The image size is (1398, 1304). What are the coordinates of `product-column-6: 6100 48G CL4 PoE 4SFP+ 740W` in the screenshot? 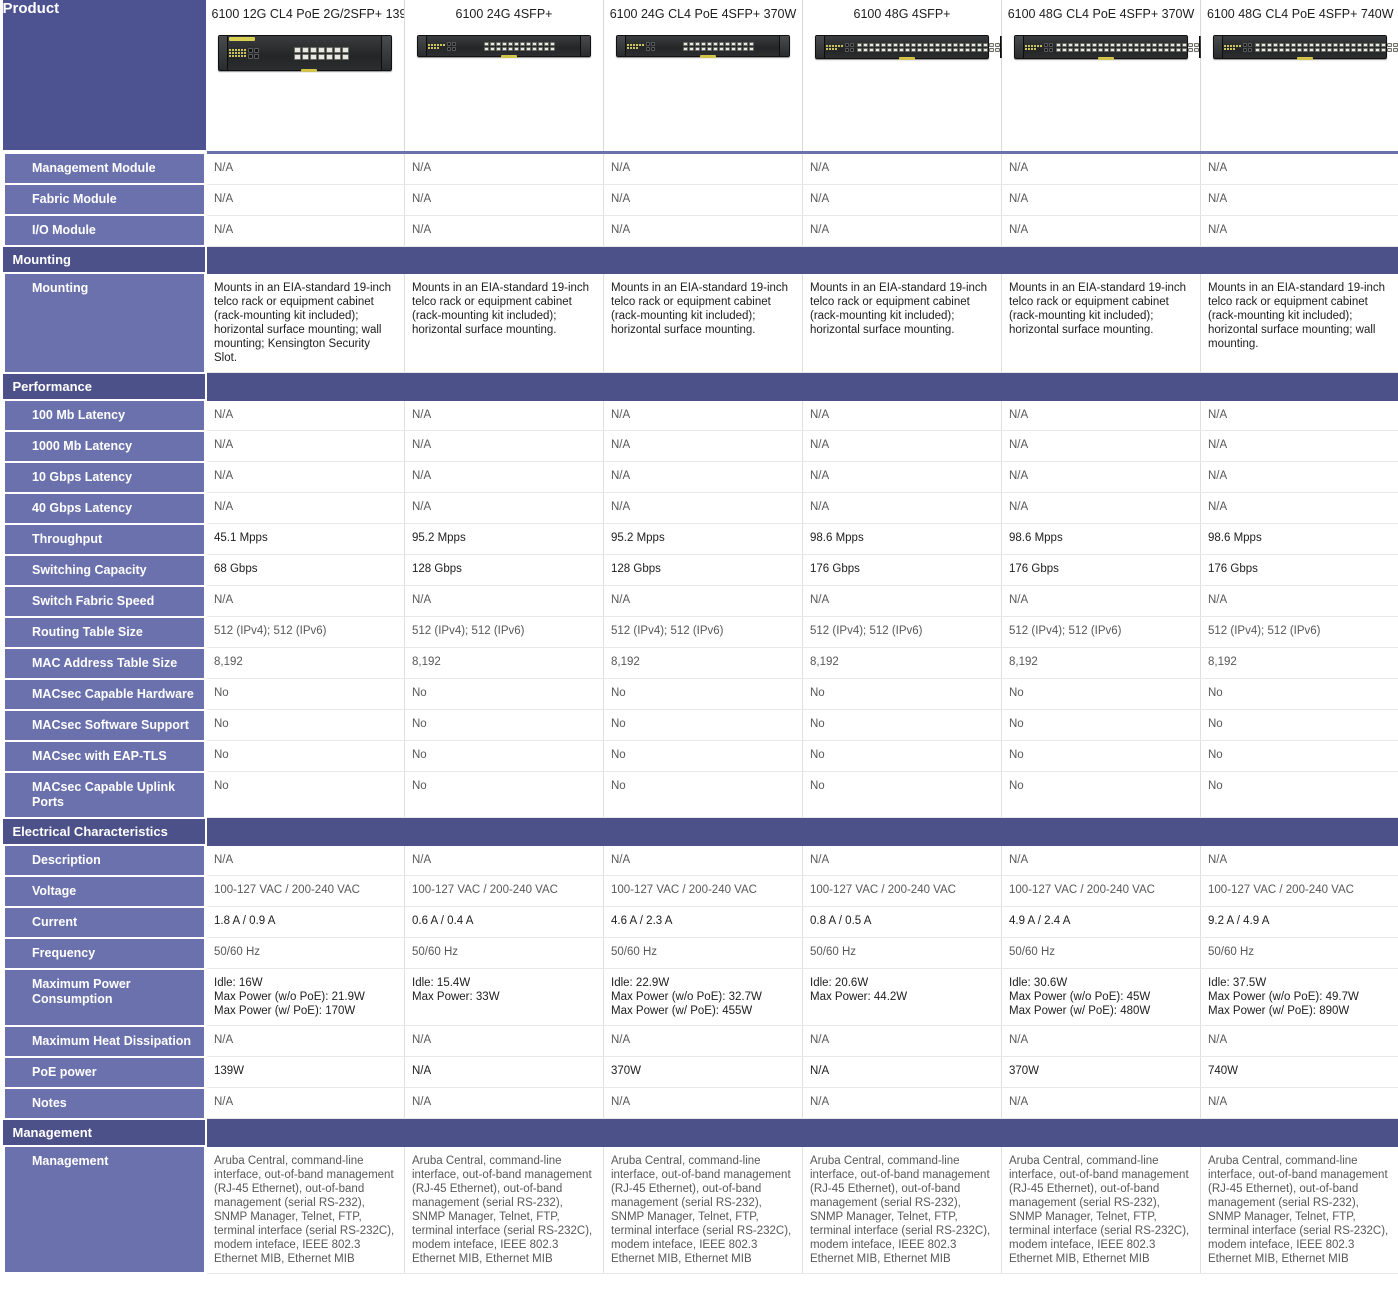 It's located at (1299, 77).